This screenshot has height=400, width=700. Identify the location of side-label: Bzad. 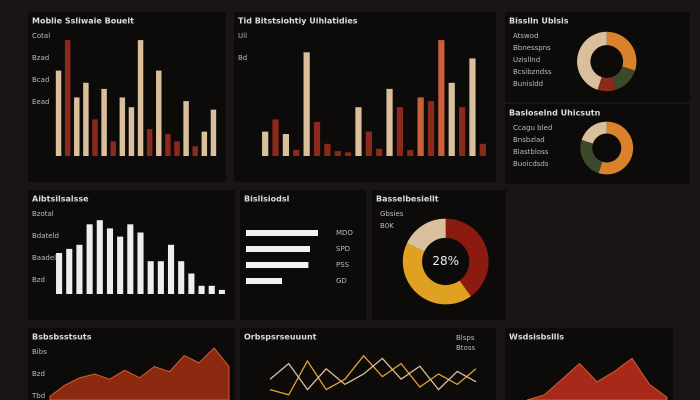
(40, 58).